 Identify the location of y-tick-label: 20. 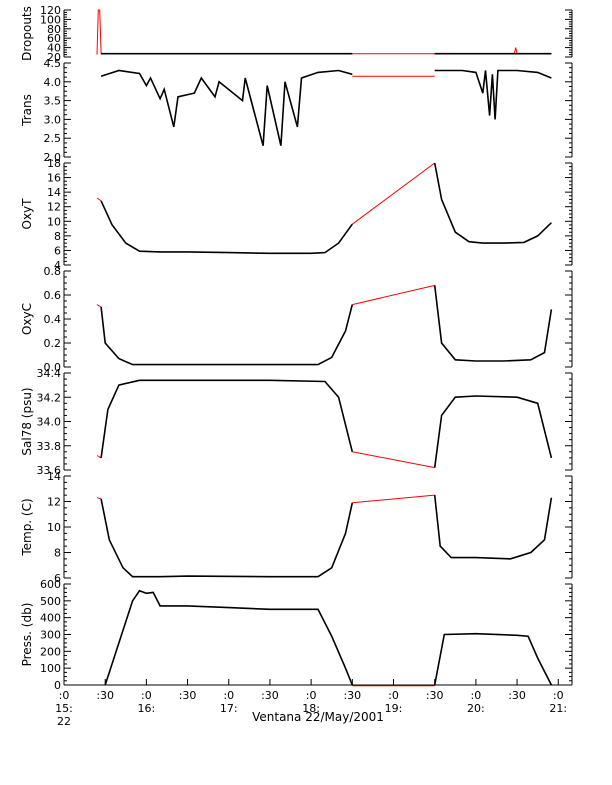
(54, 57).